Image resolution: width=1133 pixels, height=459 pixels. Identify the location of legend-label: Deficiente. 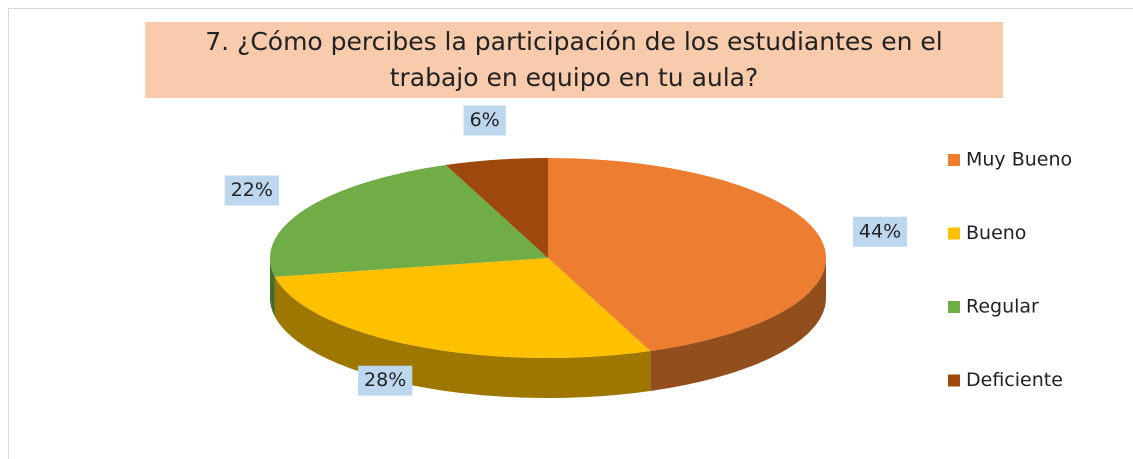
(1014, 380).